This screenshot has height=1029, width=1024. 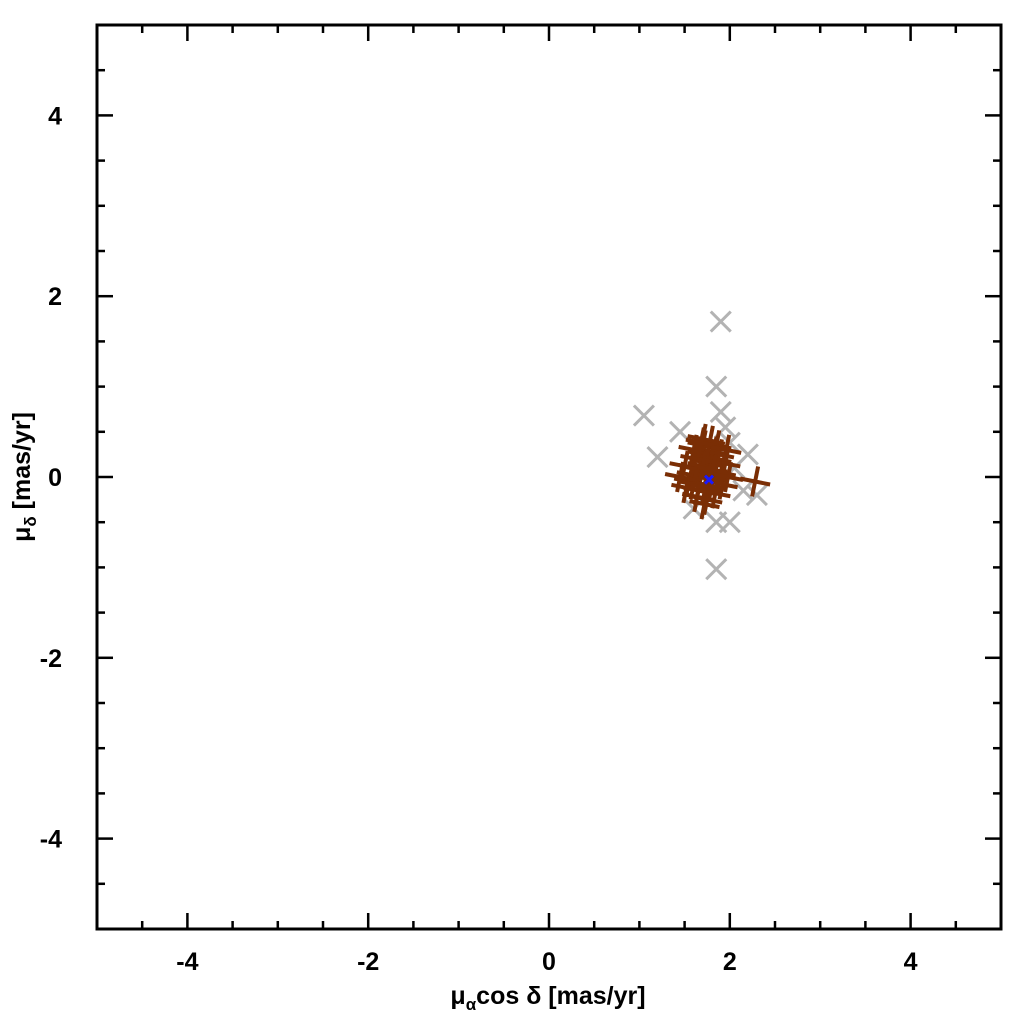 What do you see at coordinates (51, 659) in the screenshot?
I see `y-tick-label: -2` at bounding box center [51, 659].